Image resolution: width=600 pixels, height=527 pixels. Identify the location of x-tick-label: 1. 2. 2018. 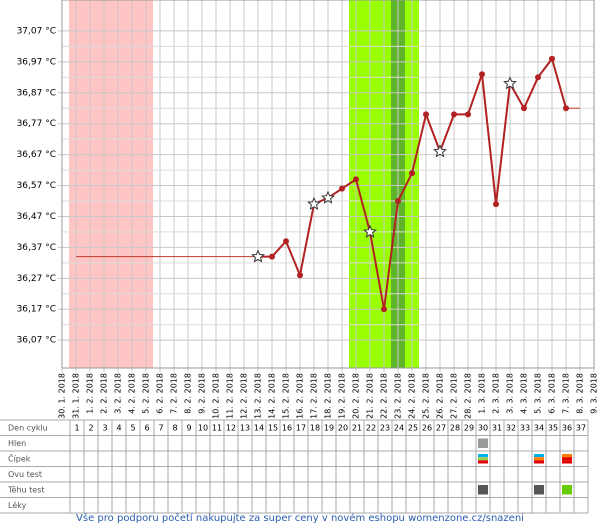
(90, 393).